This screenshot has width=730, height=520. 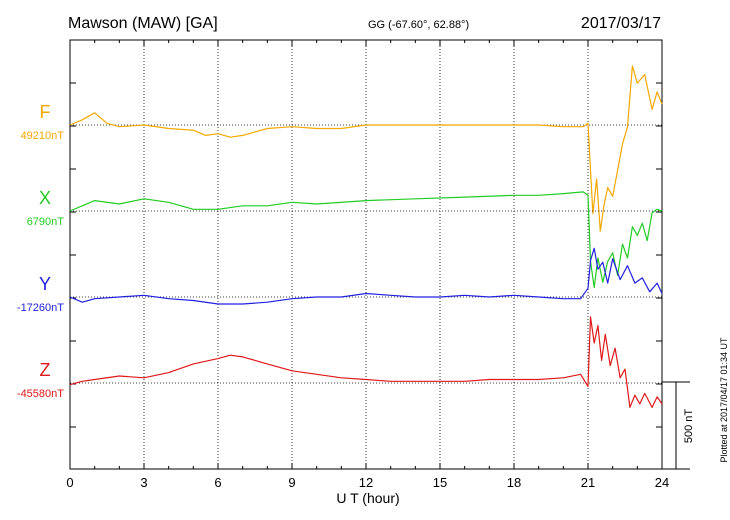 What do you see at coordinates (45, 198) in the screenshot?
I see `series-name-x: X` at bounding box center [45, 198].